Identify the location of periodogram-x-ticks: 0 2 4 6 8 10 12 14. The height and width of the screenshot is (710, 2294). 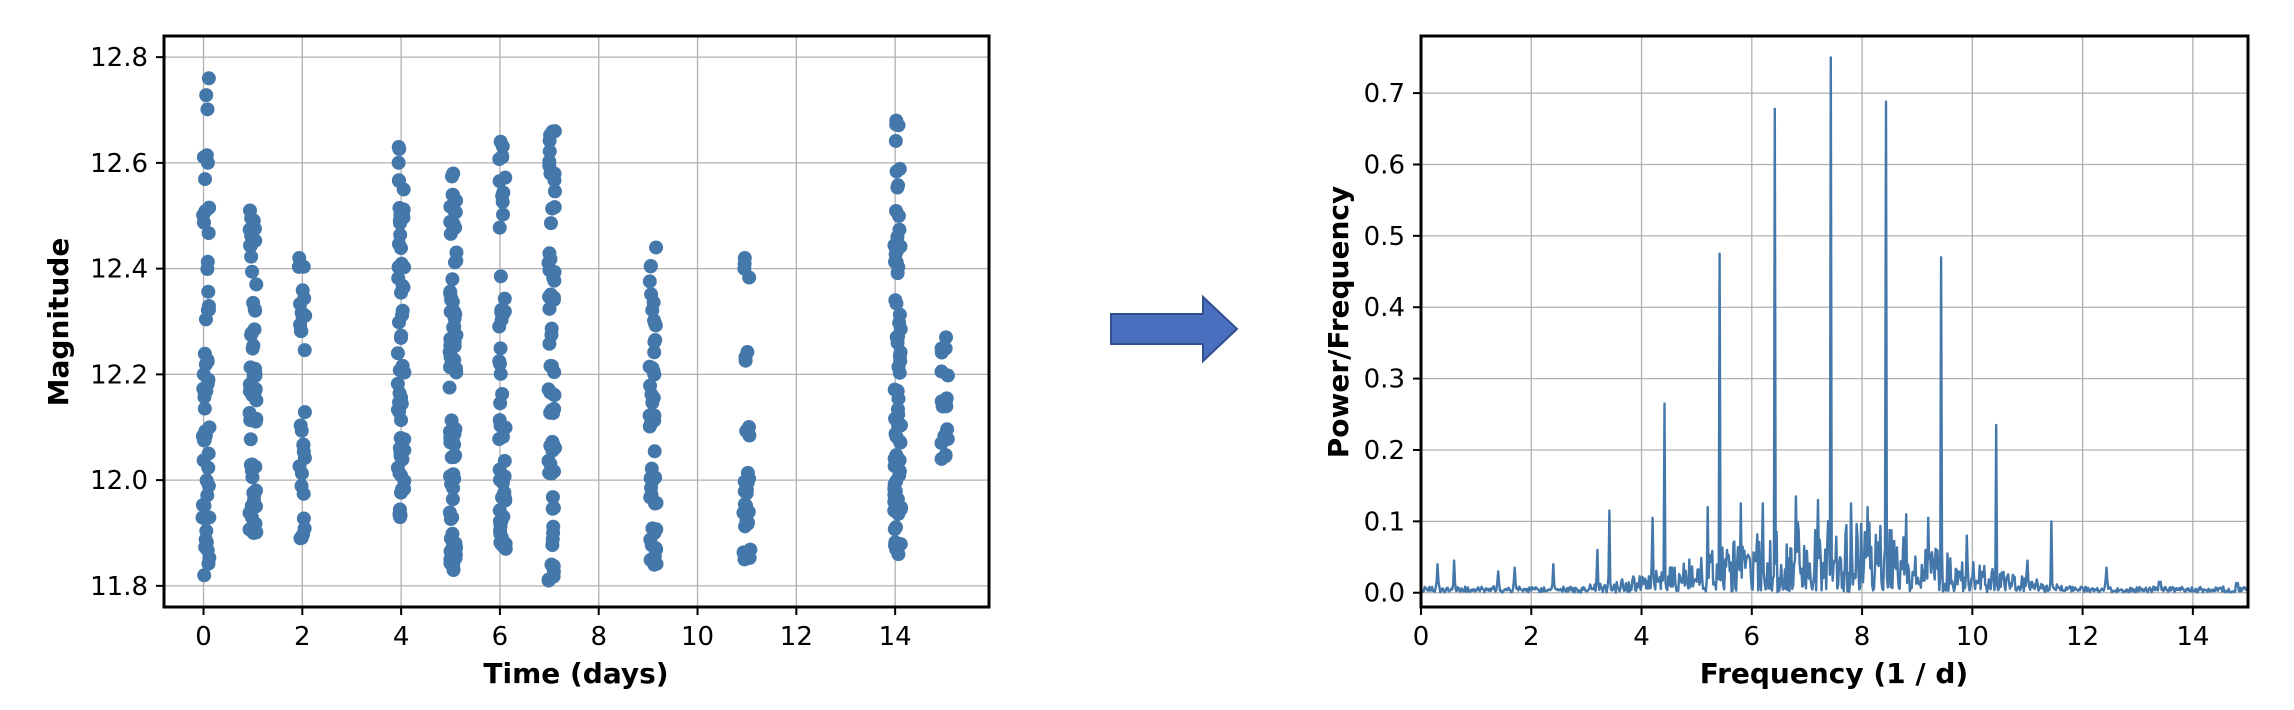
(1811, 629).